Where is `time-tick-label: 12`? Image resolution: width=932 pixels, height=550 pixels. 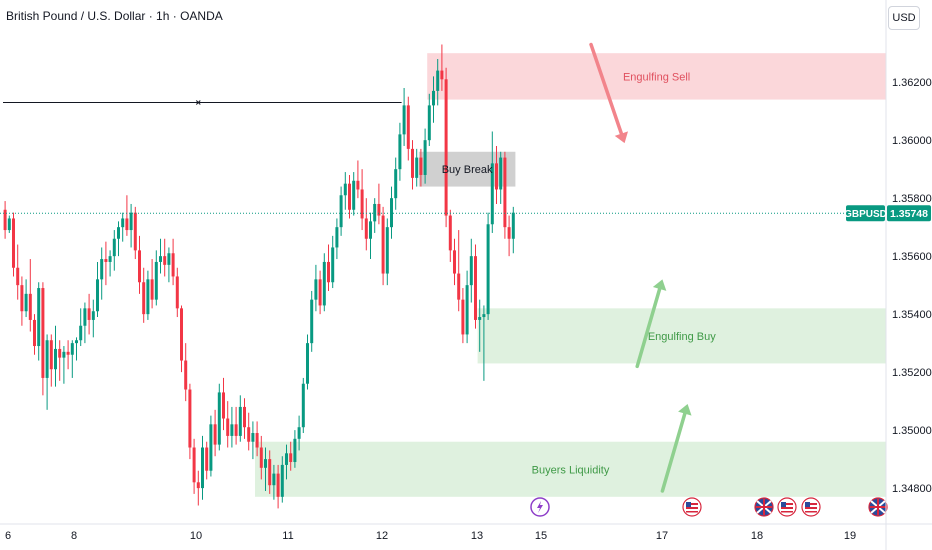 time-tick-label: 12 is located at coordinates (382, 536).